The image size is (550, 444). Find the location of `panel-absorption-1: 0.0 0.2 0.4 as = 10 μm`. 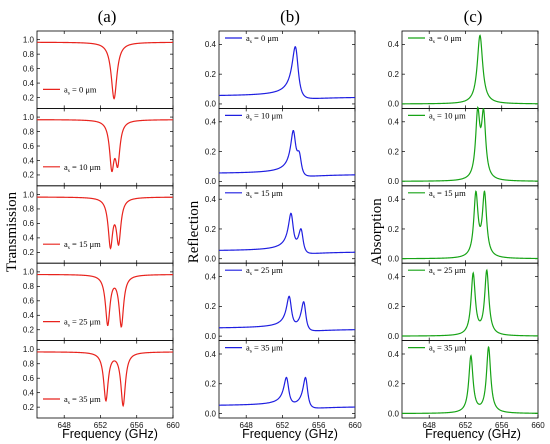

panel-absorption-1: 0.0 0.2 0.4 as = 10 μm is located at coordinates (463, 146).